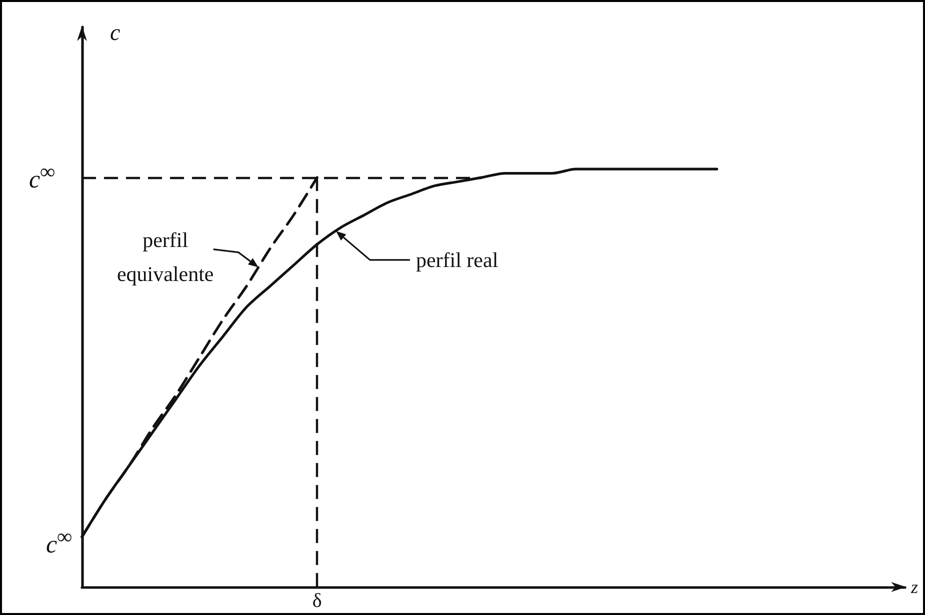  Describe the element at coordinates (914, 587) in the screenshot. I see `x-axis-title: z` at that location.